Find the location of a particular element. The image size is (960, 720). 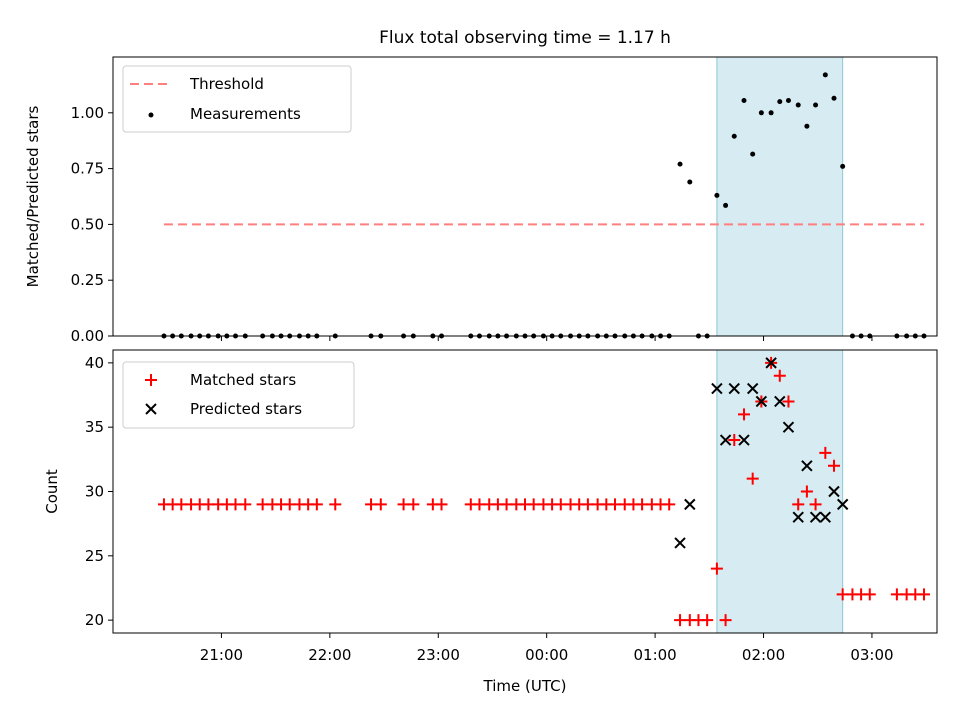

top-y-axis-label: Matched/Predicted stars is located at coordinates (33, 197).